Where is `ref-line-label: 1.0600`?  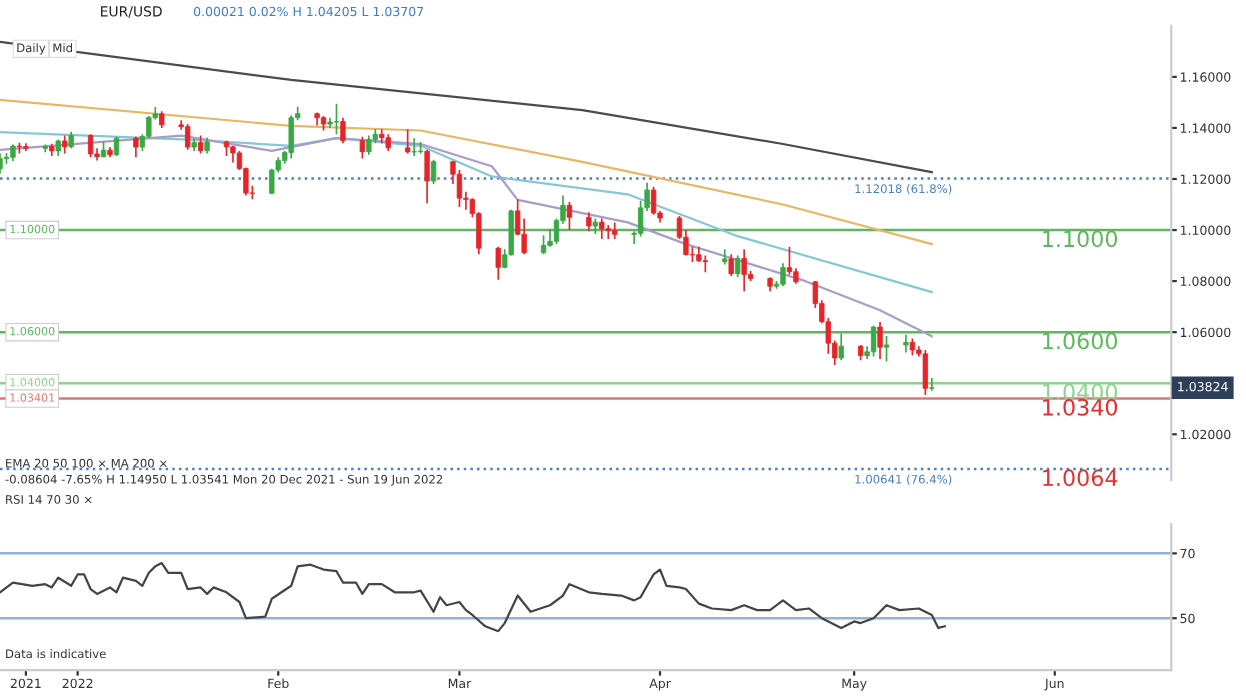 ref-line-label: 1.0600 is located at coordinates (1080, 341).